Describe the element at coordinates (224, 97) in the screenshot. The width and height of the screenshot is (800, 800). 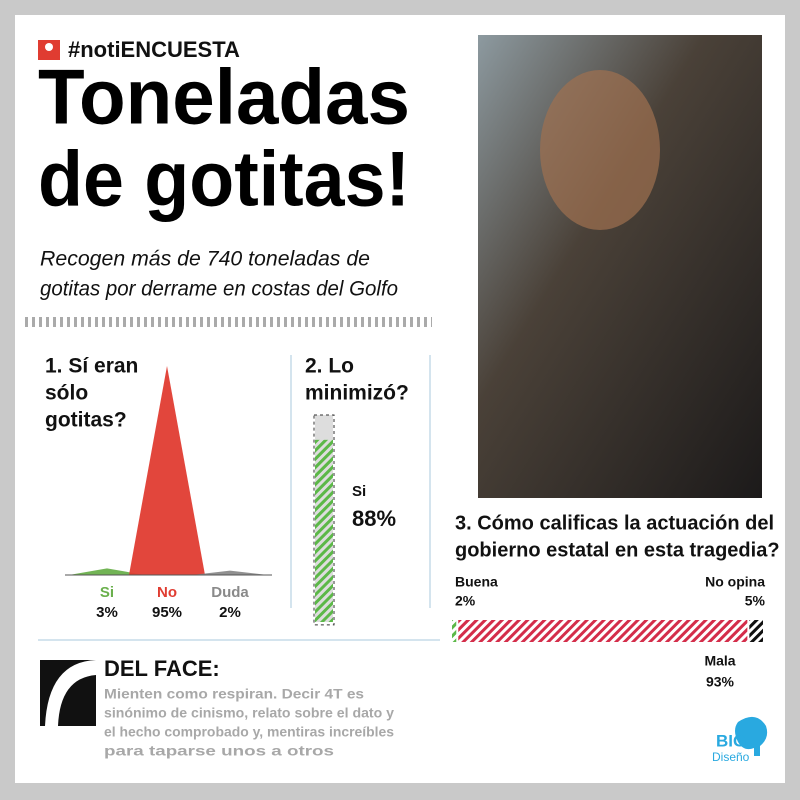
I see `title: Toneladas` at that location.